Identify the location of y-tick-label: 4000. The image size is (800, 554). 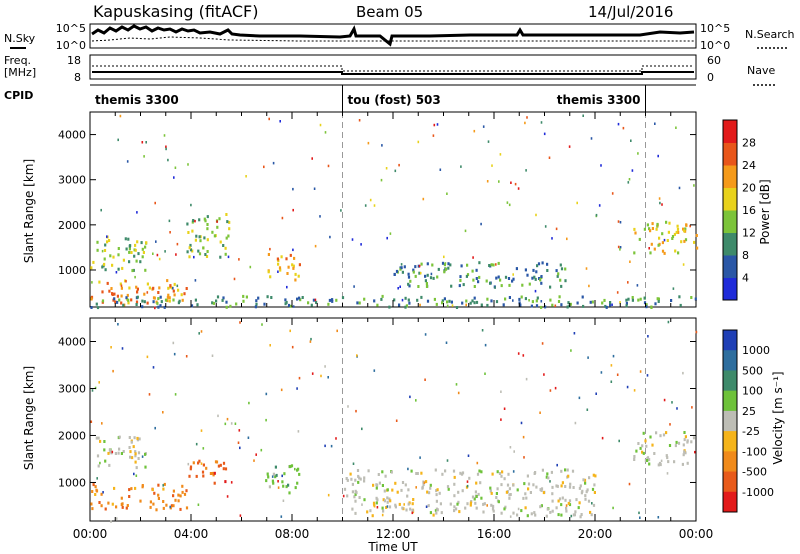
(72, 341).